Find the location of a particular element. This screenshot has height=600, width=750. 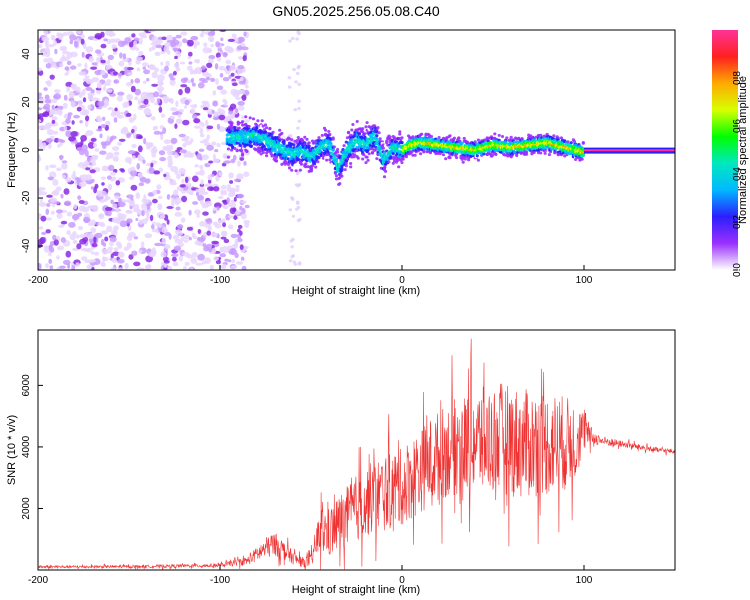

y-tick-label: 2000 is located at coordinates (26, 508).